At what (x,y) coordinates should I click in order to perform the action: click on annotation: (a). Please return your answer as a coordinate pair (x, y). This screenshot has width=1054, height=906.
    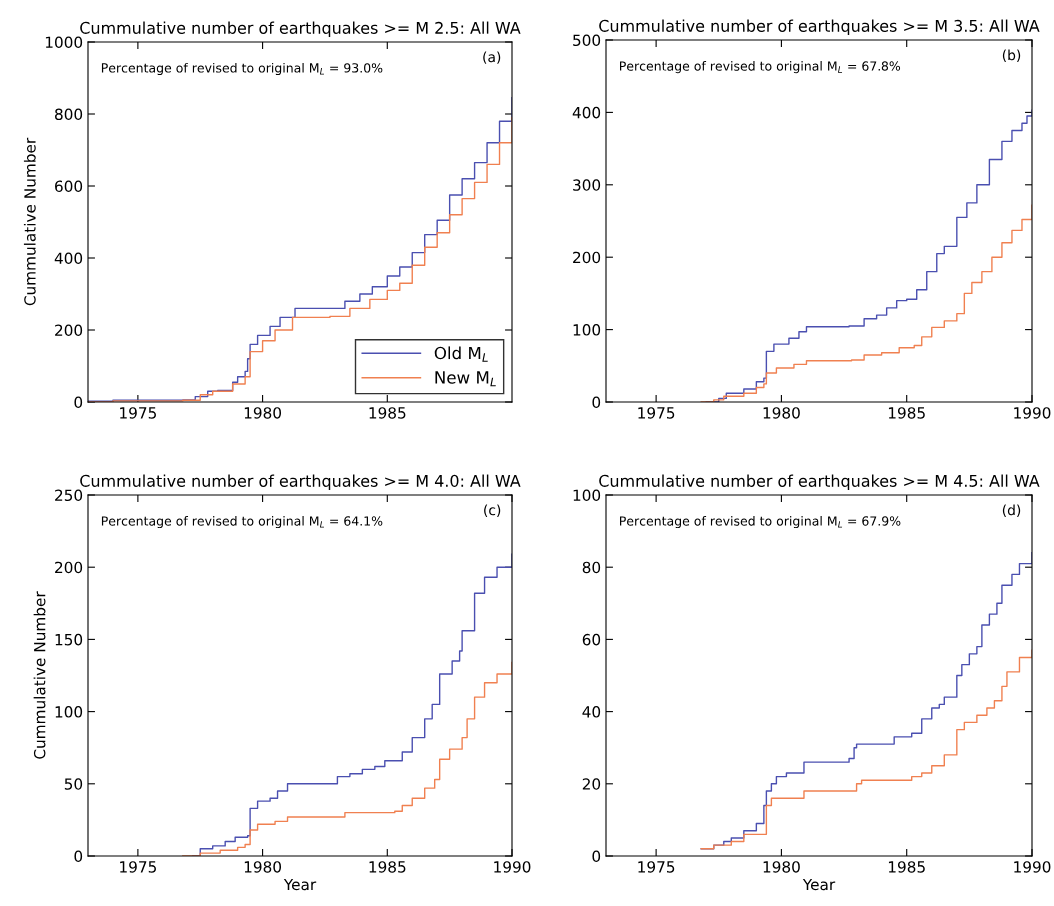
    Looking at the image, I should click on (492, 57).